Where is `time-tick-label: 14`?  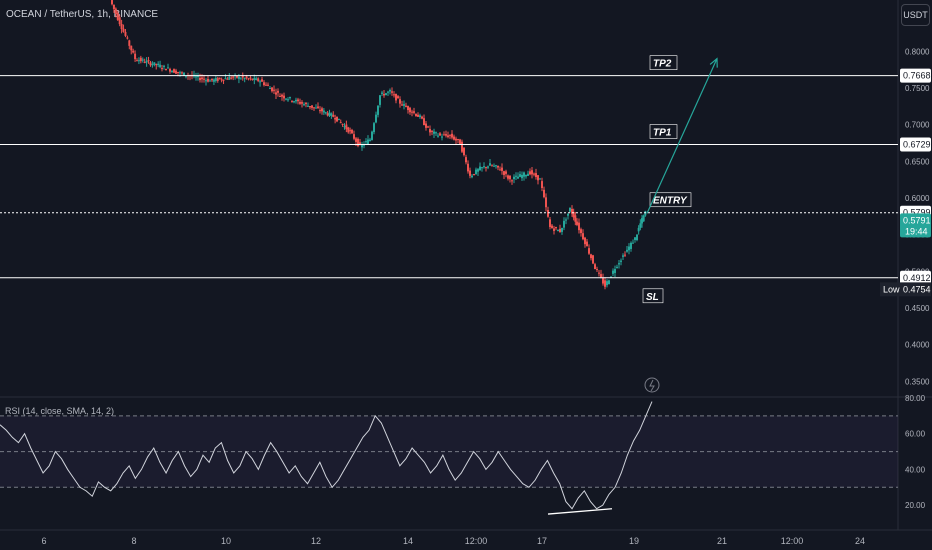 time-tick-label: 14 is located at coordinates (408, 541).